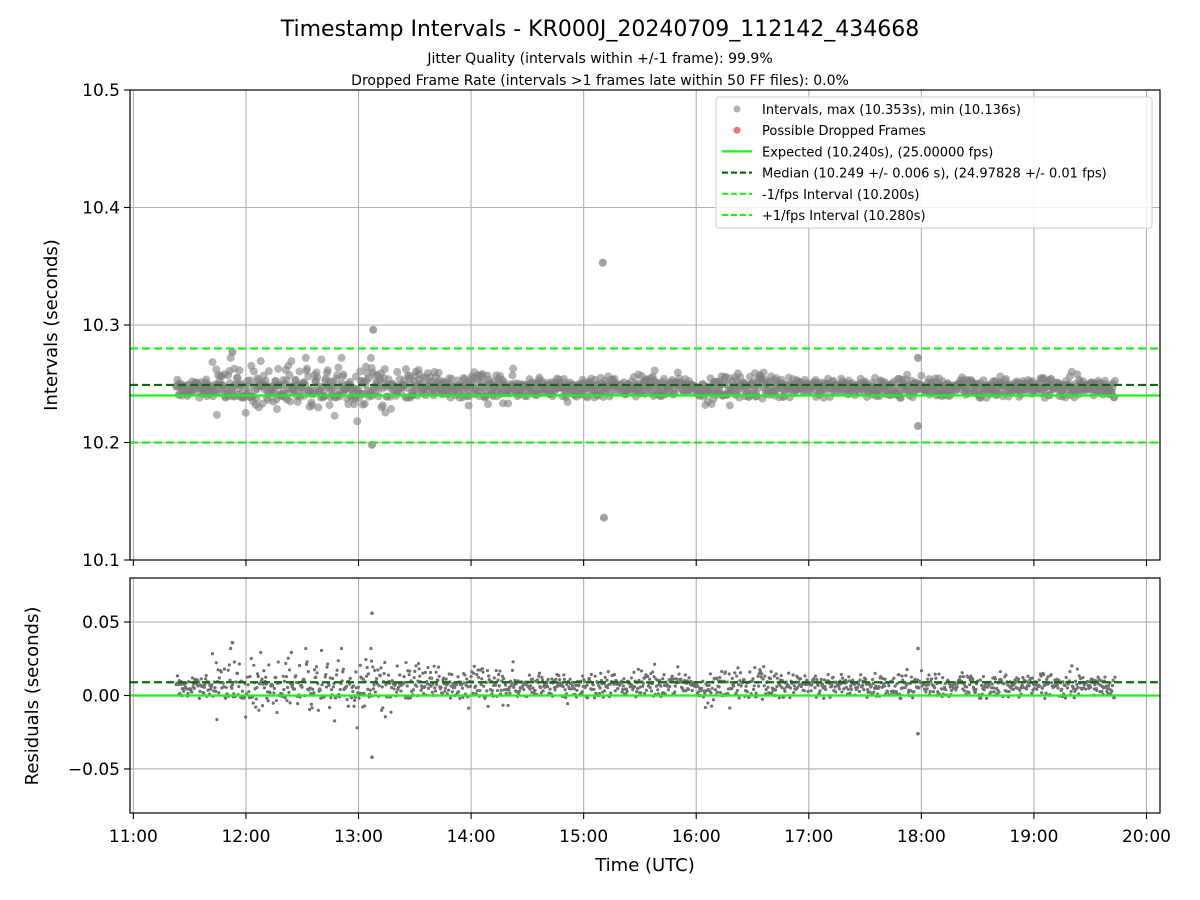  Describe the element at coordinates (844, 131) in the screenshot. I see `legend-label: Possible Dropped Frames` at that location.